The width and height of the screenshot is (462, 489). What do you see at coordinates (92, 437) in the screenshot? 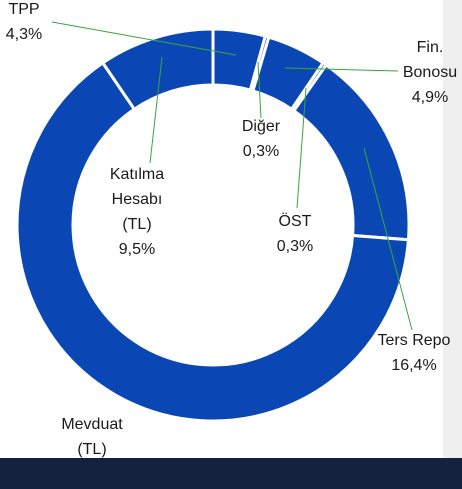
I see `category-label: Mevduat (TL)` at bounding box center [92, 437].